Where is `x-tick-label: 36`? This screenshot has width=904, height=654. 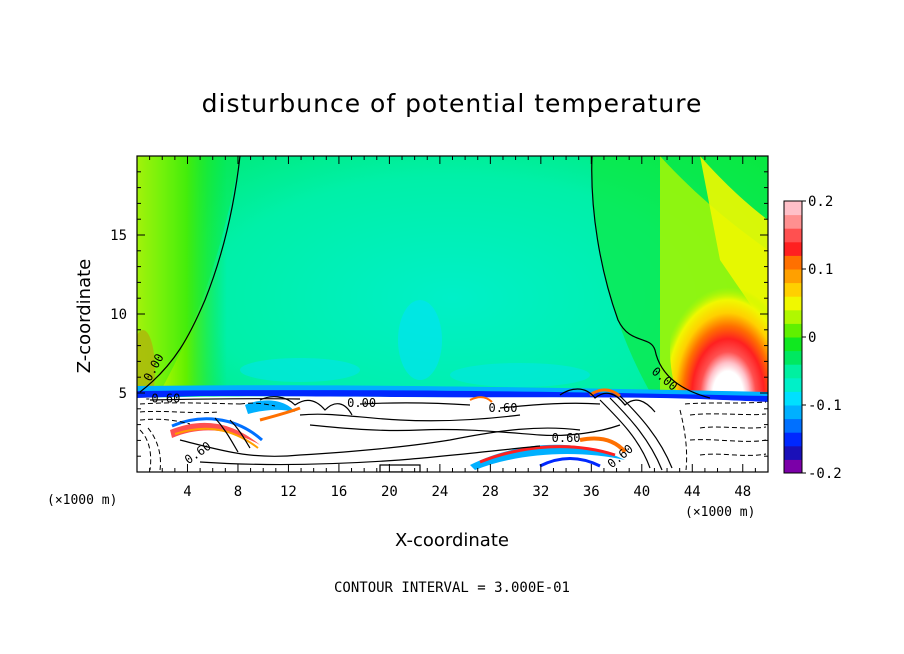 x-tick-label: 36 is located at coordinates (591, 492).